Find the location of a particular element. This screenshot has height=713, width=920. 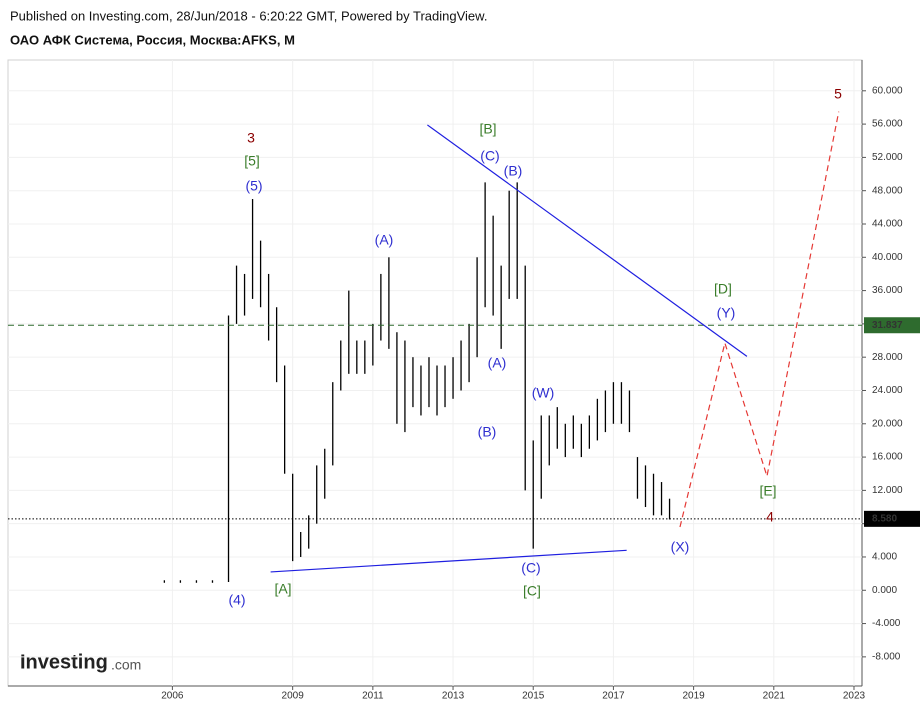

y-tick-label: 24.000 is located at coordinates (887, 390).